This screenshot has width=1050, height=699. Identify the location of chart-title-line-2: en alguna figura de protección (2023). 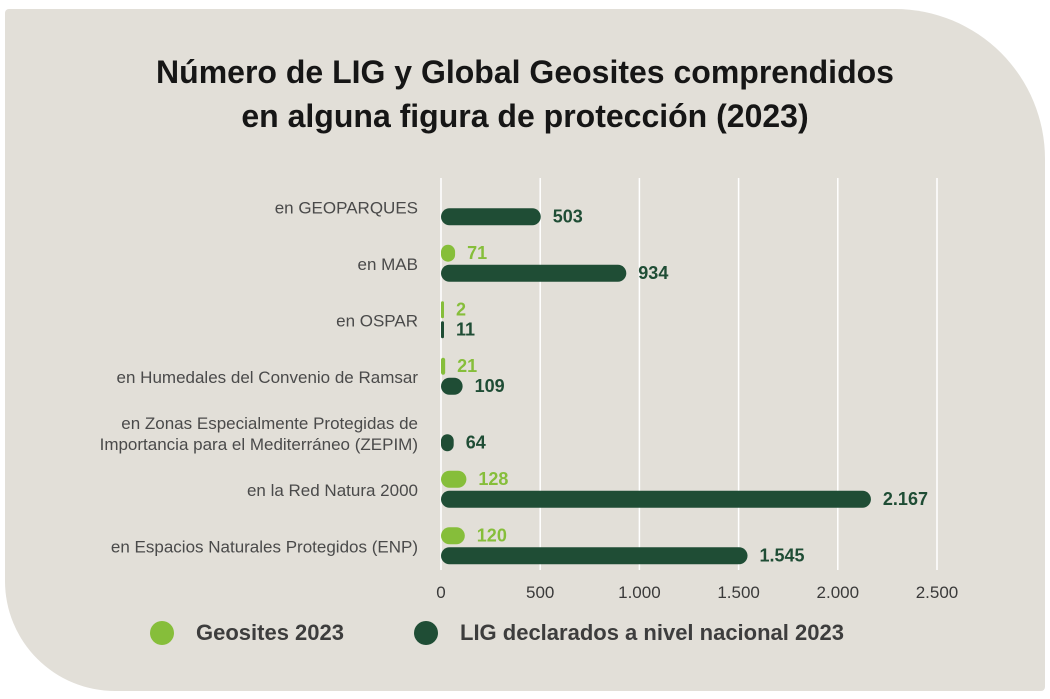
(525, 116).